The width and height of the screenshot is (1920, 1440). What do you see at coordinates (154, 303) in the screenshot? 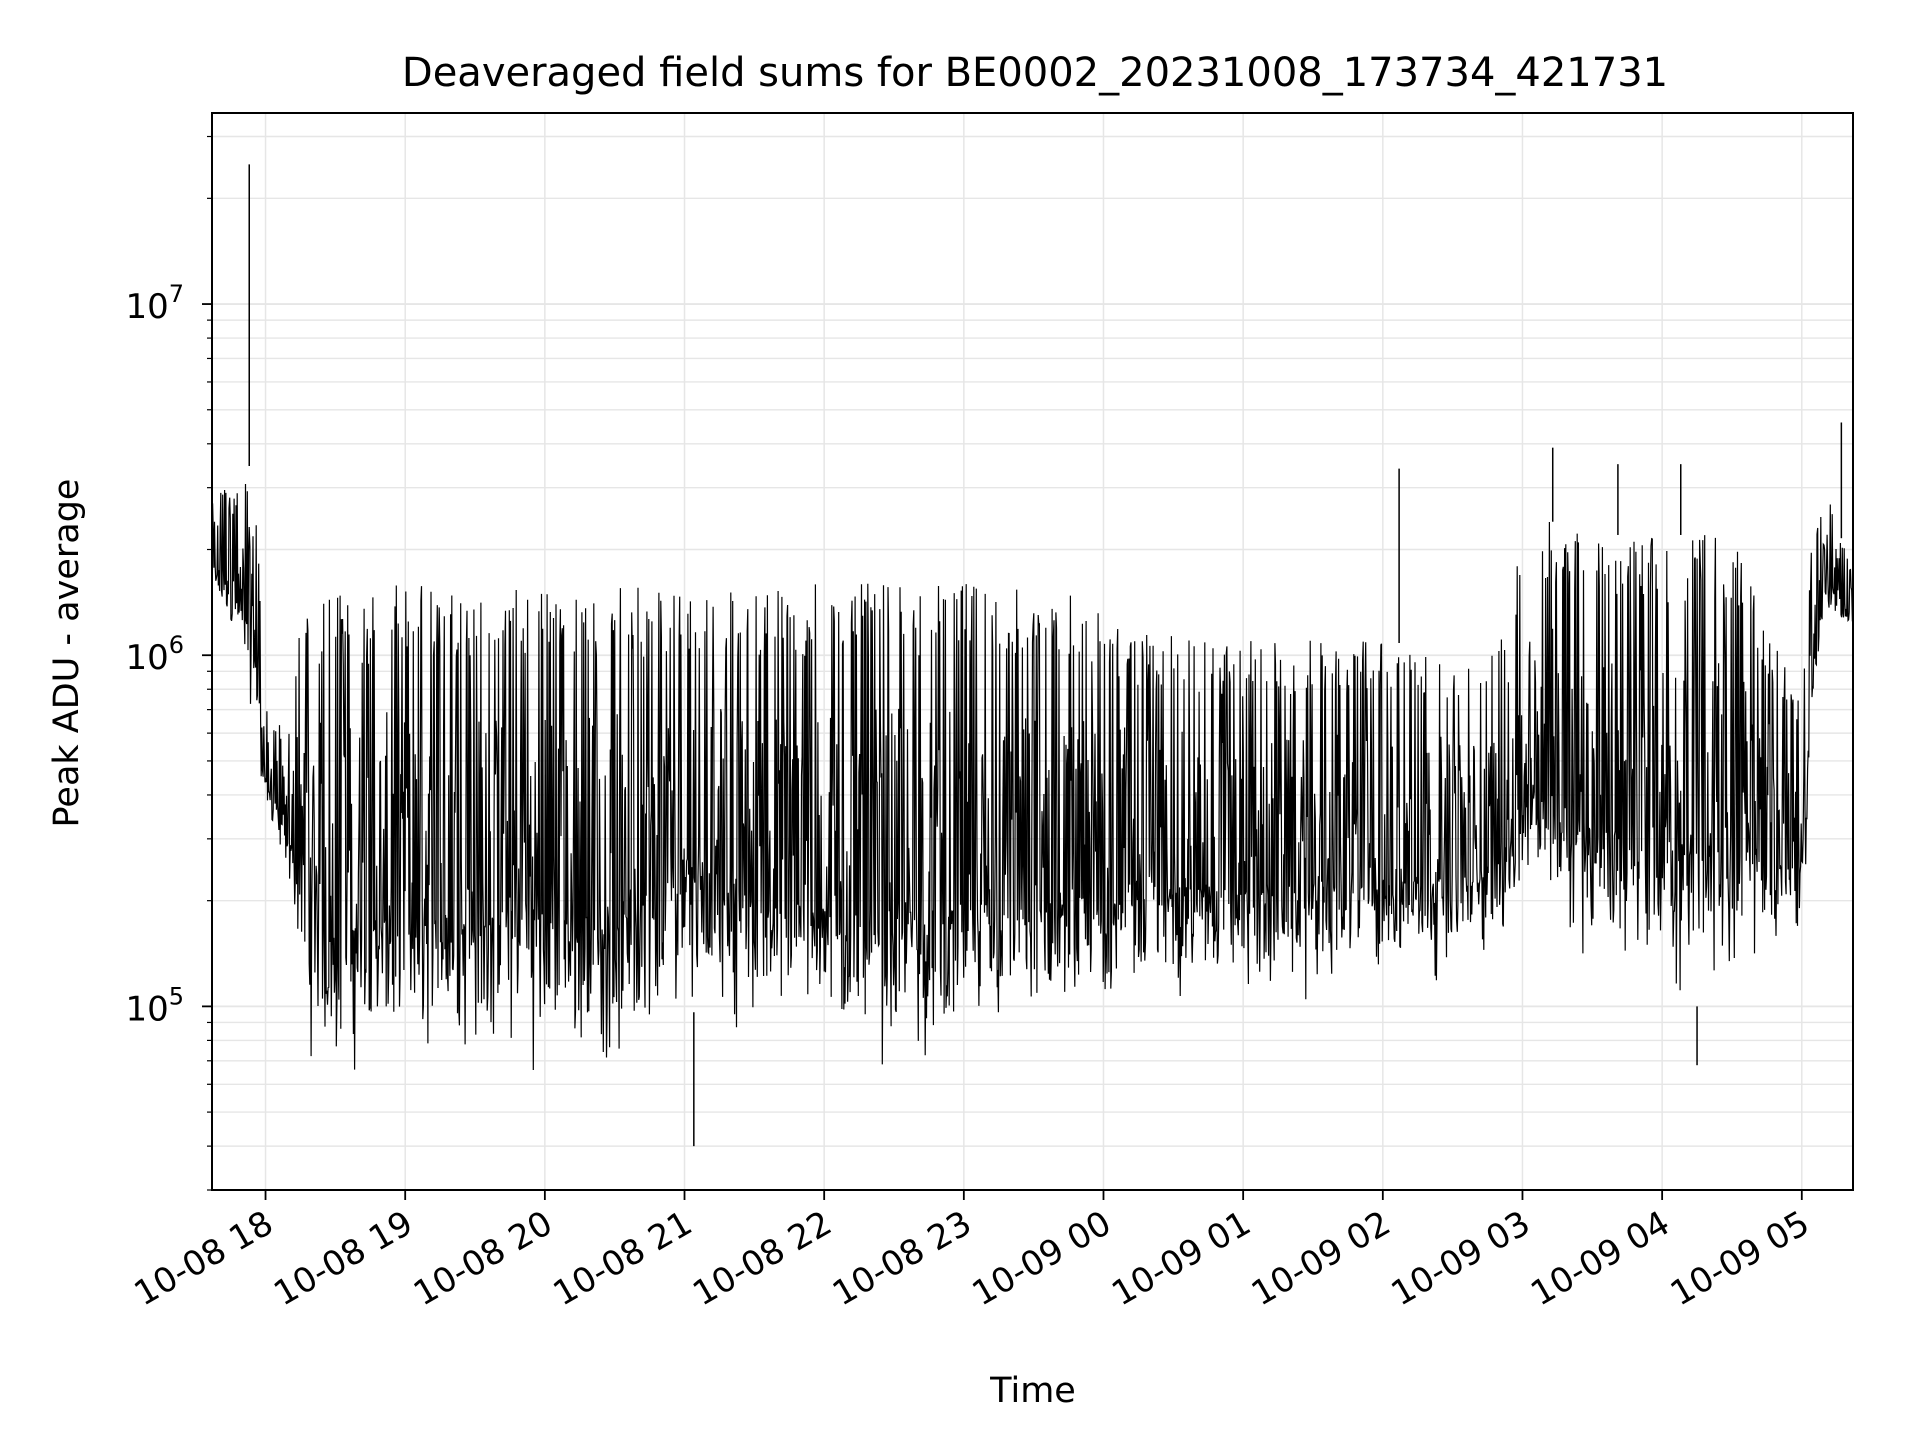
I see `y-tick-label: 10⁷` at bounding box center [154, 303].